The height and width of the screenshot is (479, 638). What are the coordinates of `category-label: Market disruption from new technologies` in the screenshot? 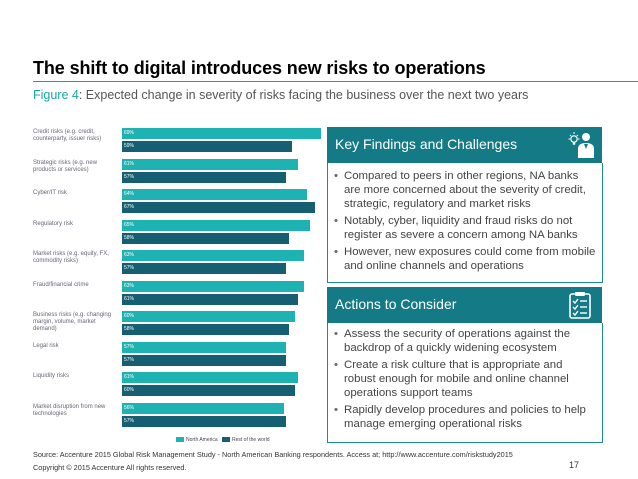 It's located at (69, 410).